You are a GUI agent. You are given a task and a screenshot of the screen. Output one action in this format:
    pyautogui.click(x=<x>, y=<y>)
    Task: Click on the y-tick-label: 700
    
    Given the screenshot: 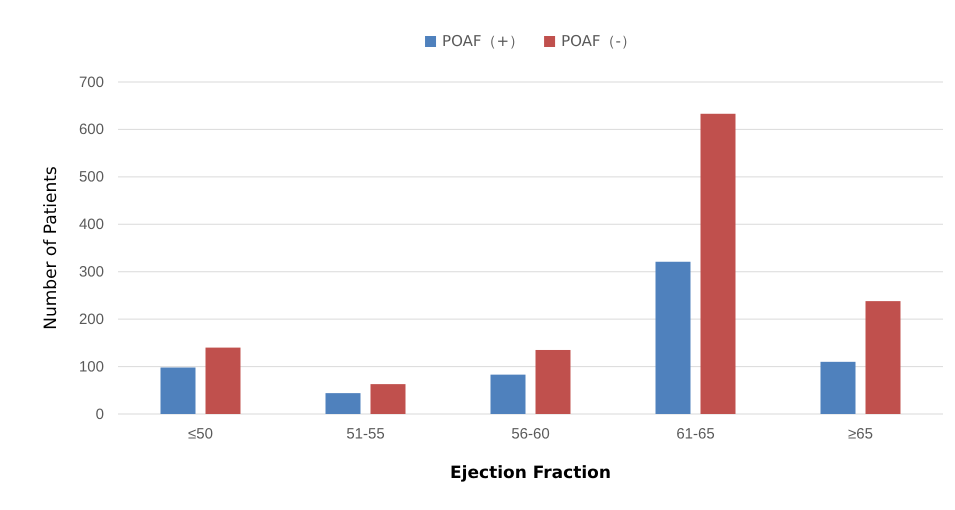 What is the action you would take?
    pyautogui.click(x=91, y=82)
    